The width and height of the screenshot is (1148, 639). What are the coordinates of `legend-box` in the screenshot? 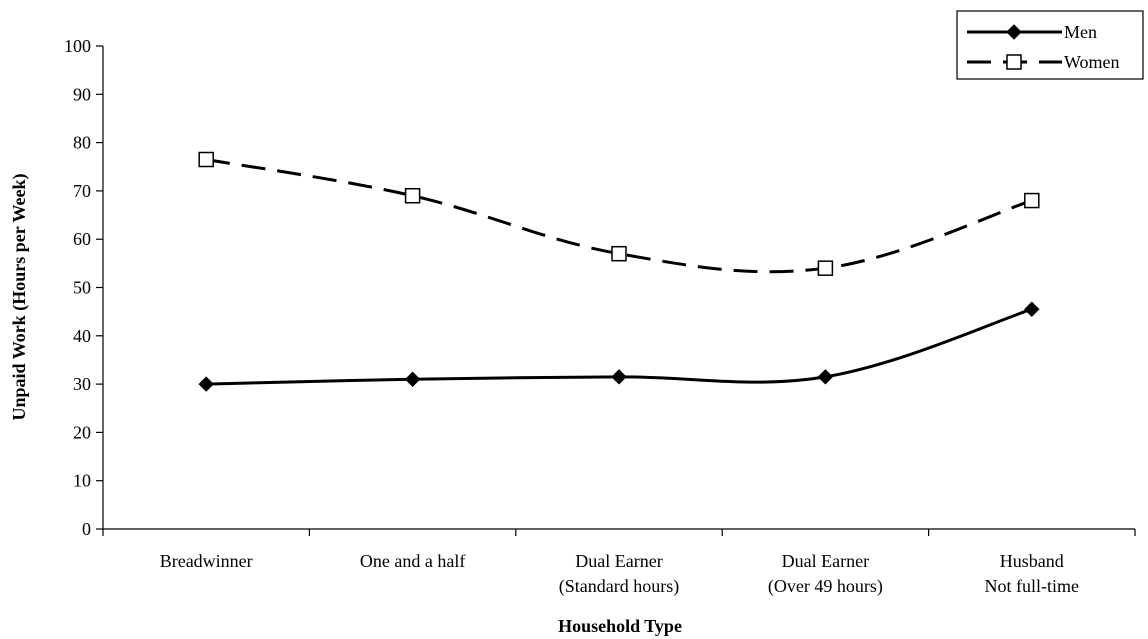 It's located at (1050, 45).